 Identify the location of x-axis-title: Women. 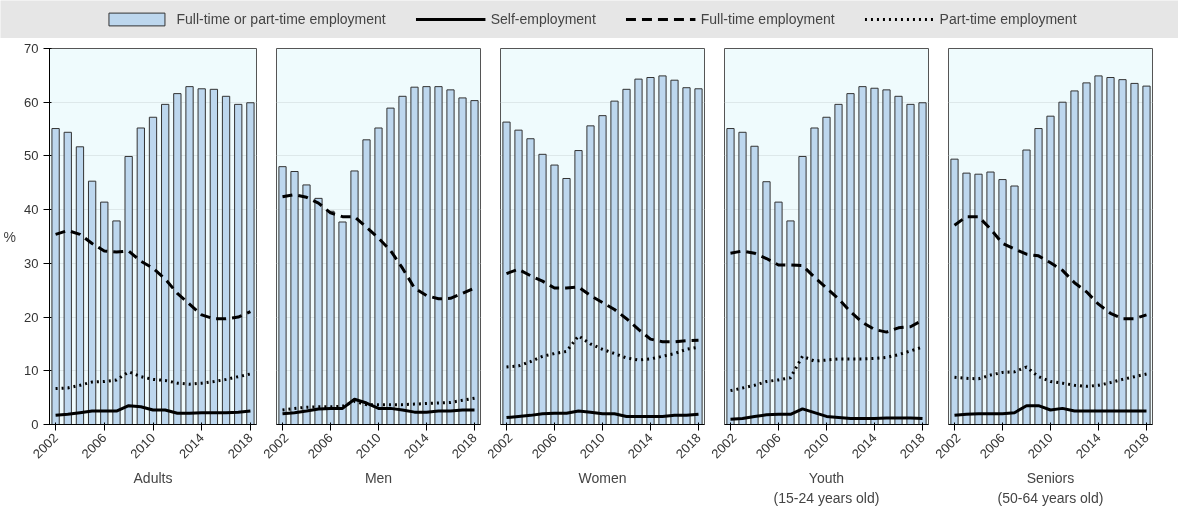
(602, 478).